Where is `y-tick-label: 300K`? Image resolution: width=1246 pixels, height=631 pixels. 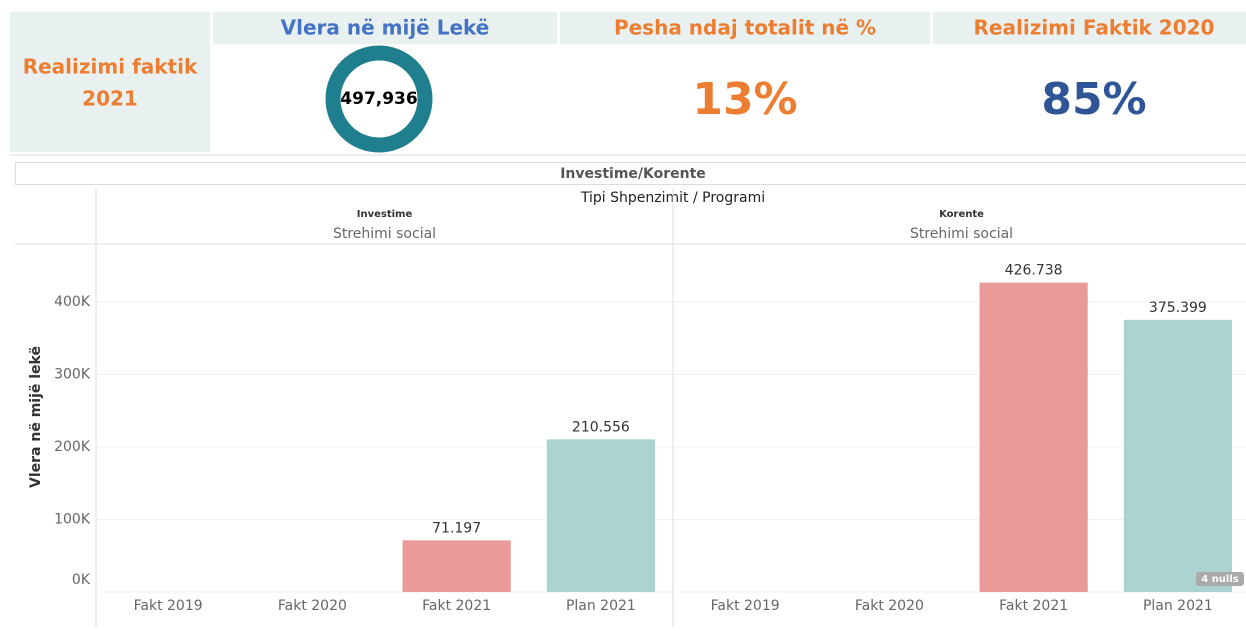 y-tick-label: 300K is located at coordinates (72, 375).